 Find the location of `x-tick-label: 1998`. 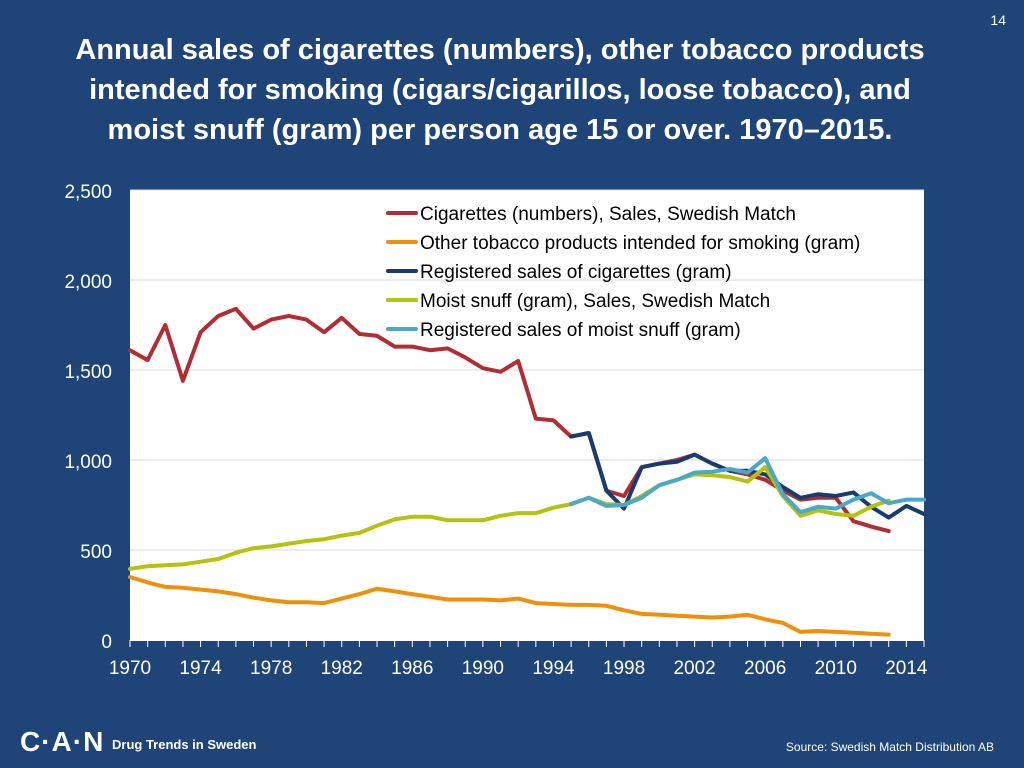

x-tick-label: 1998 is located at coordinates (624, 668).